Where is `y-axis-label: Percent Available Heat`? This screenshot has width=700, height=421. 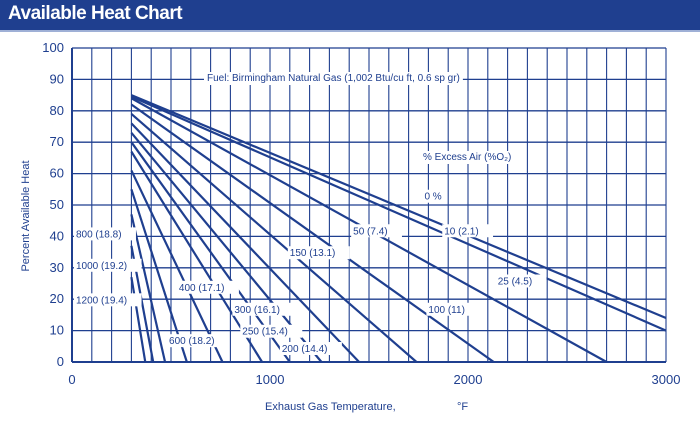
y-axis-label: Percent Available Heat is located at coordinates (26, 215).